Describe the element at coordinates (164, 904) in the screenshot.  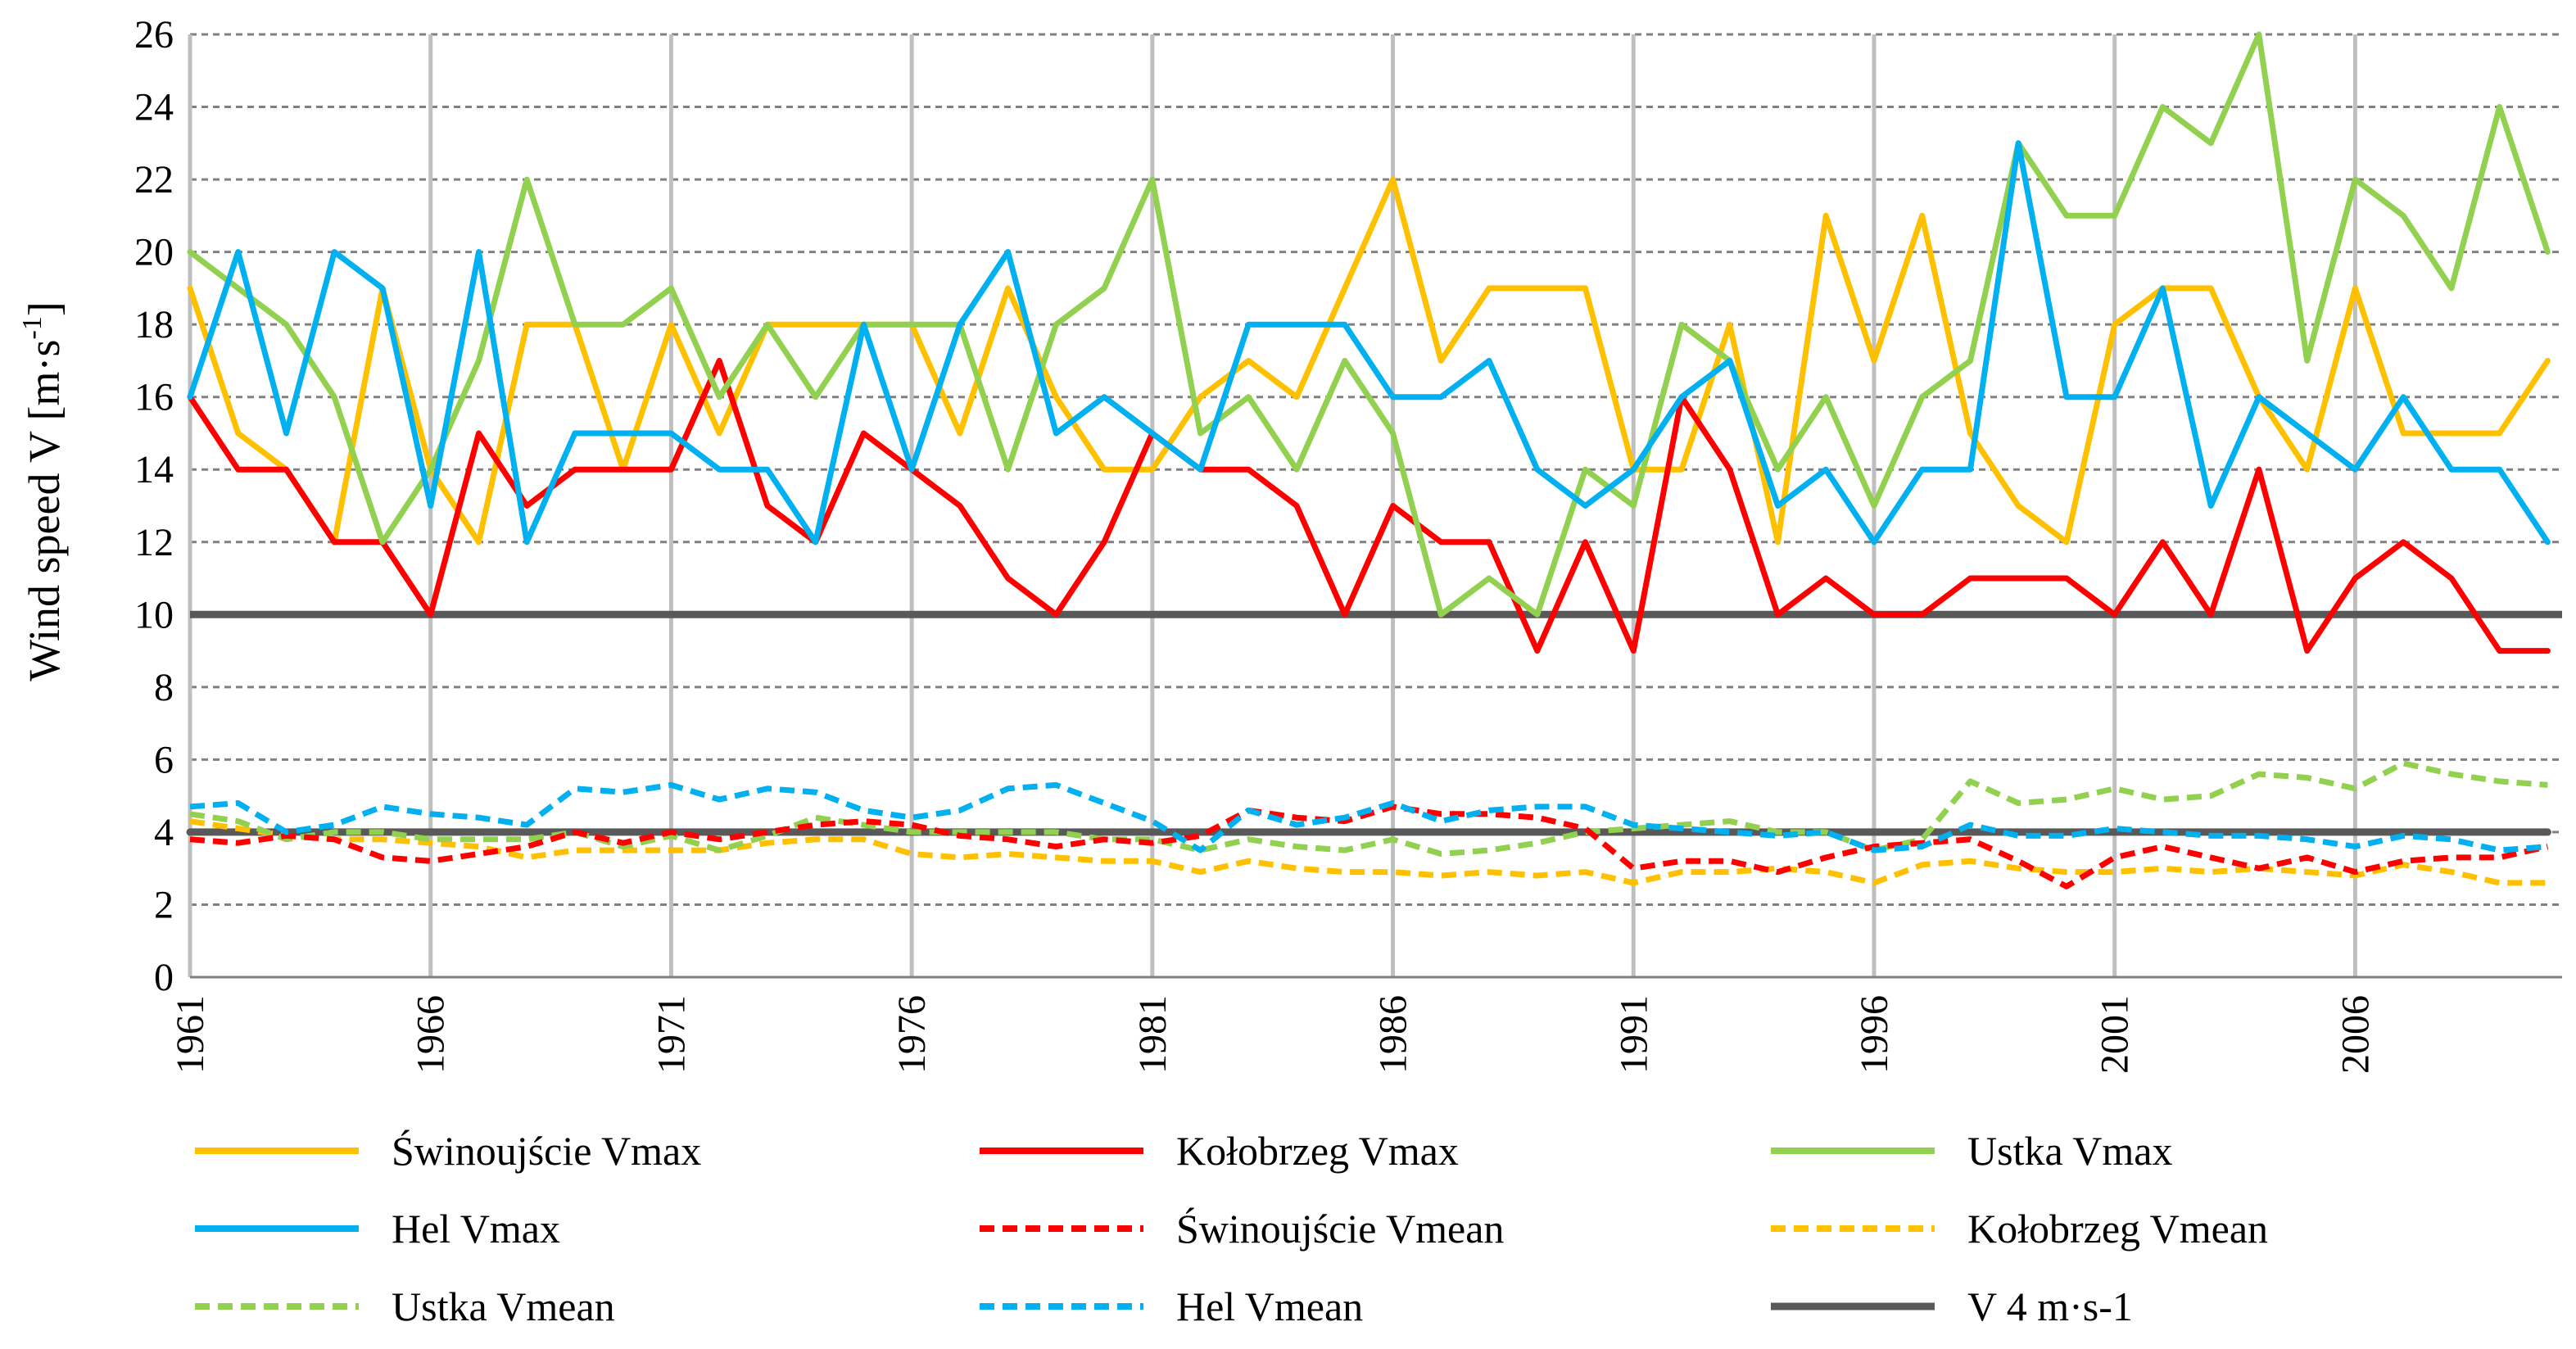
I see `y-tick-label: 2` at that location.